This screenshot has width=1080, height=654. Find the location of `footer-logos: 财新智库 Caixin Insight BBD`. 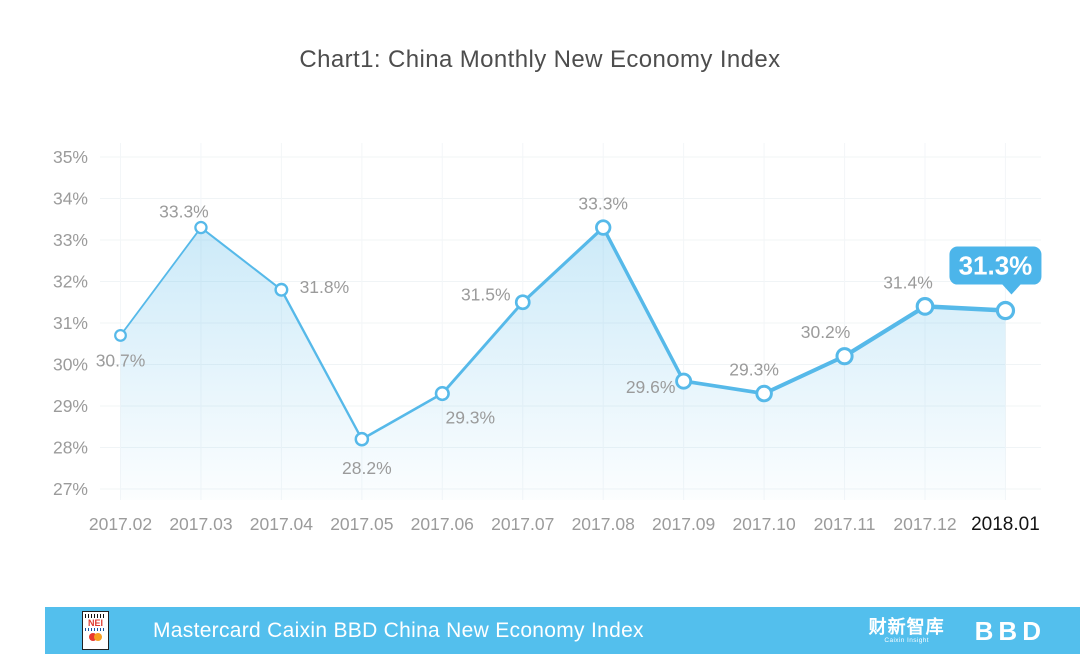

footer-logos: 财新智库 Caixin Insight BBD is located at coordinates (957, 631).